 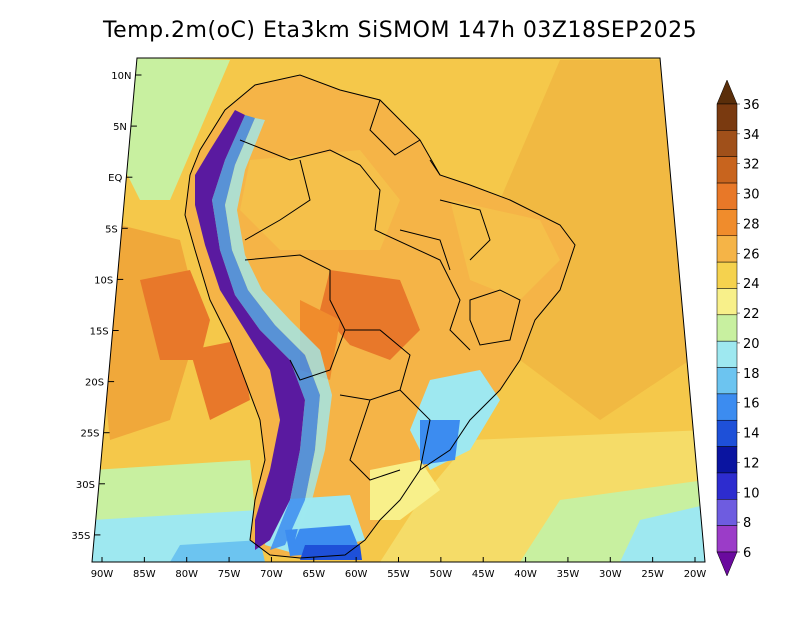 I want to click on cold-pacific-south-band, so click(x=217, y=551).